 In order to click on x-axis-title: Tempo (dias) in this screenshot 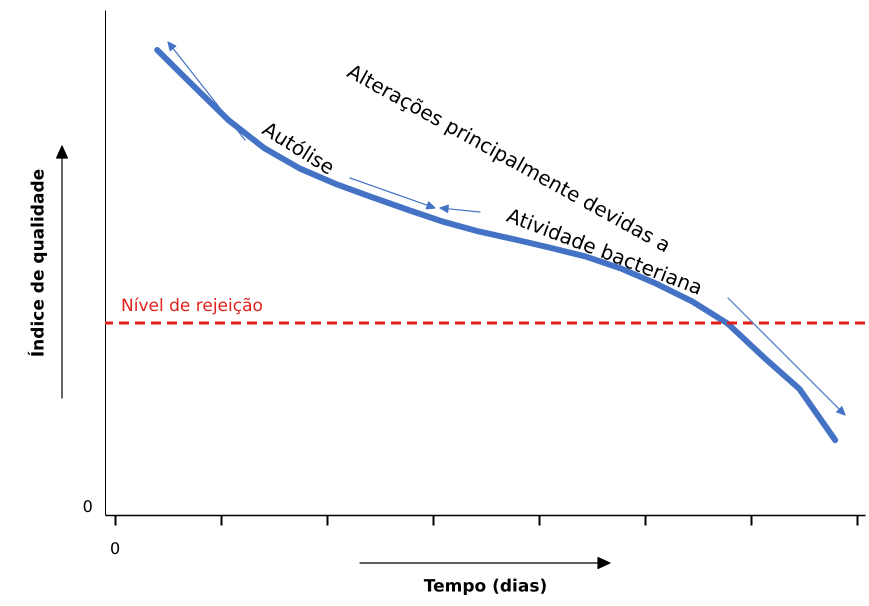, I will do `click(486, 586)`.